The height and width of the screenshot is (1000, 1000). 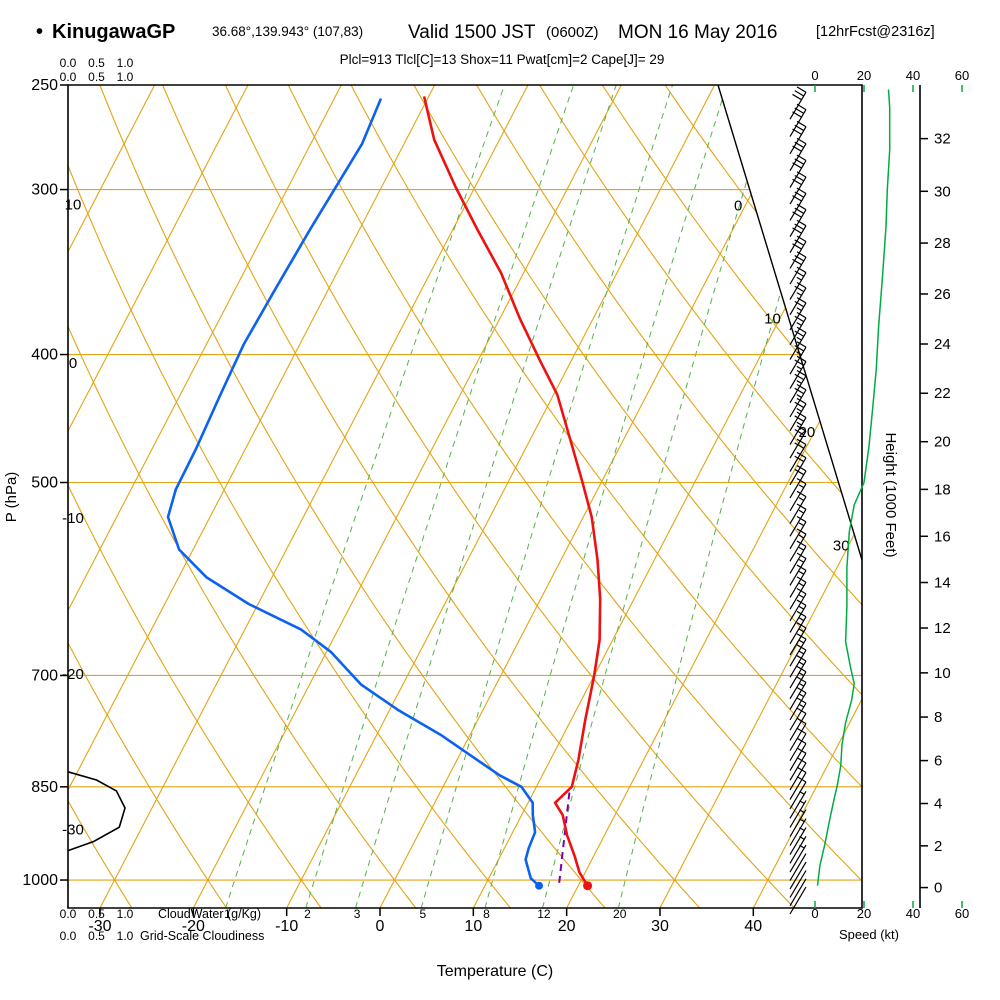 What do you see at coordinates (942, 139) in the screenshot?
I see `height-tick-label: 32` at bounding box center [942, 139].